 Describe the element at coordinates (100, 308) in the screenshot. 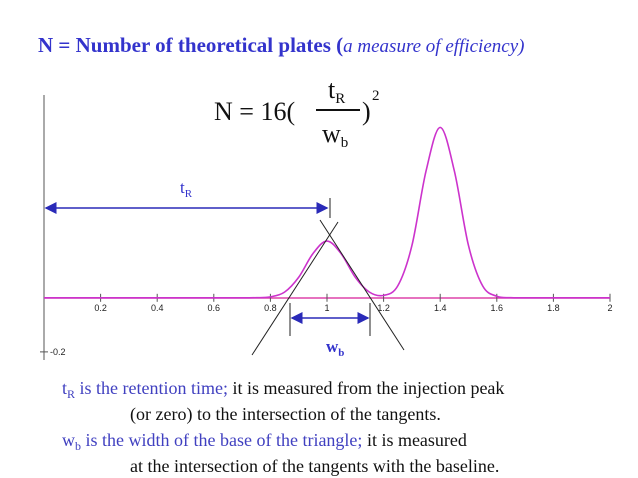

I see `x-tick-label: 0.2` at that location.